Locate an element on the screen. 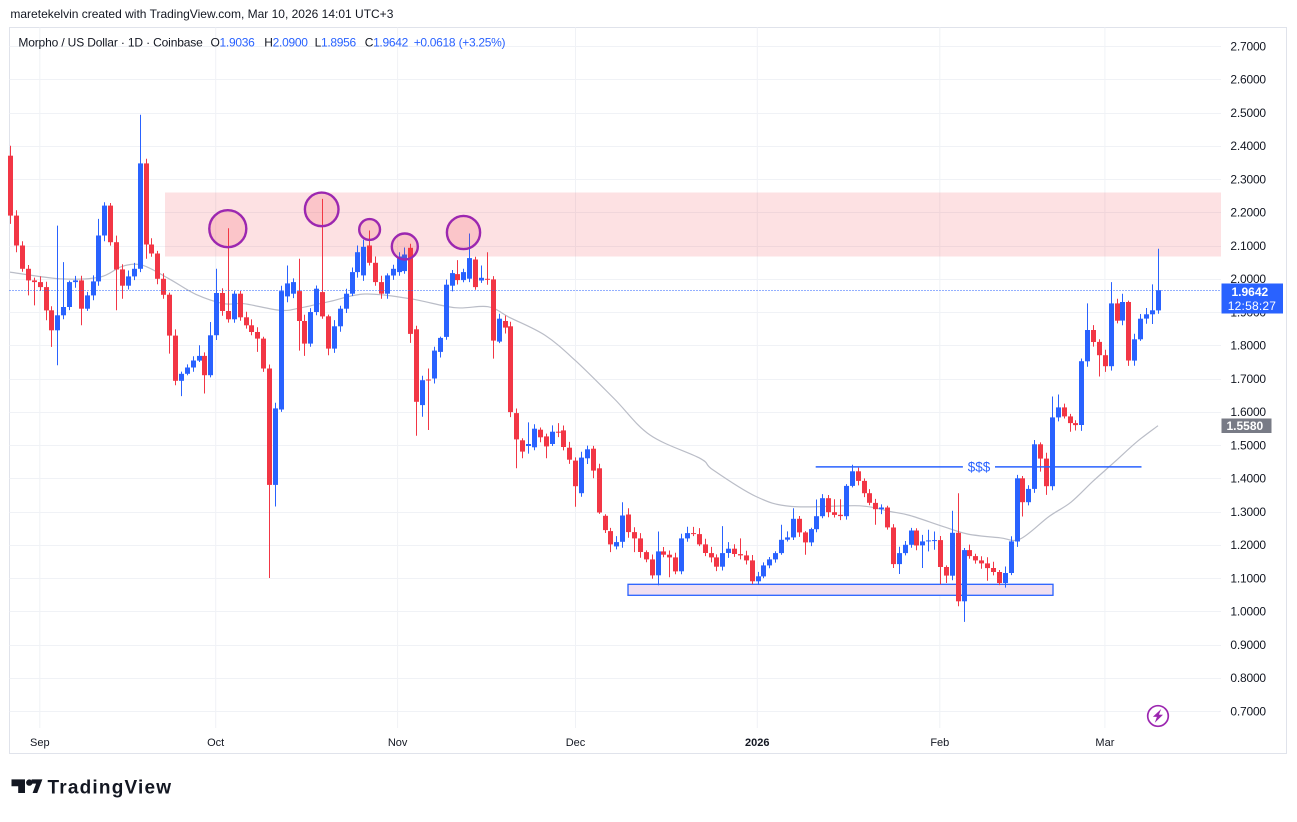 The height and width of the screenshot is (822, 1297). svg-text: 2.3000 is located at coordinates (1248, 179).